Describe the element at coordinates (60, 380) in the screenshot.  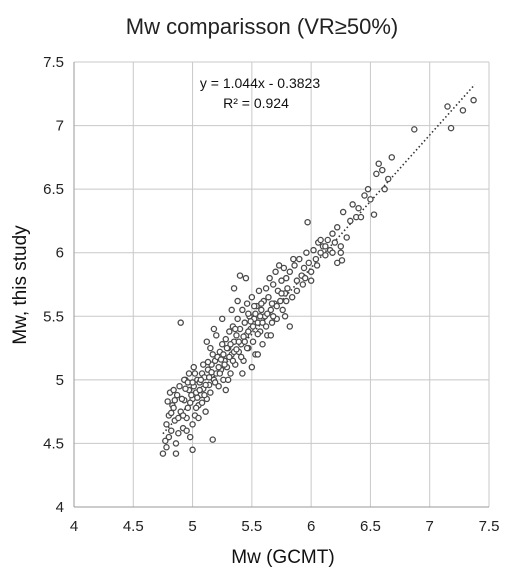
I see `y-tick-label: 5` at that location.